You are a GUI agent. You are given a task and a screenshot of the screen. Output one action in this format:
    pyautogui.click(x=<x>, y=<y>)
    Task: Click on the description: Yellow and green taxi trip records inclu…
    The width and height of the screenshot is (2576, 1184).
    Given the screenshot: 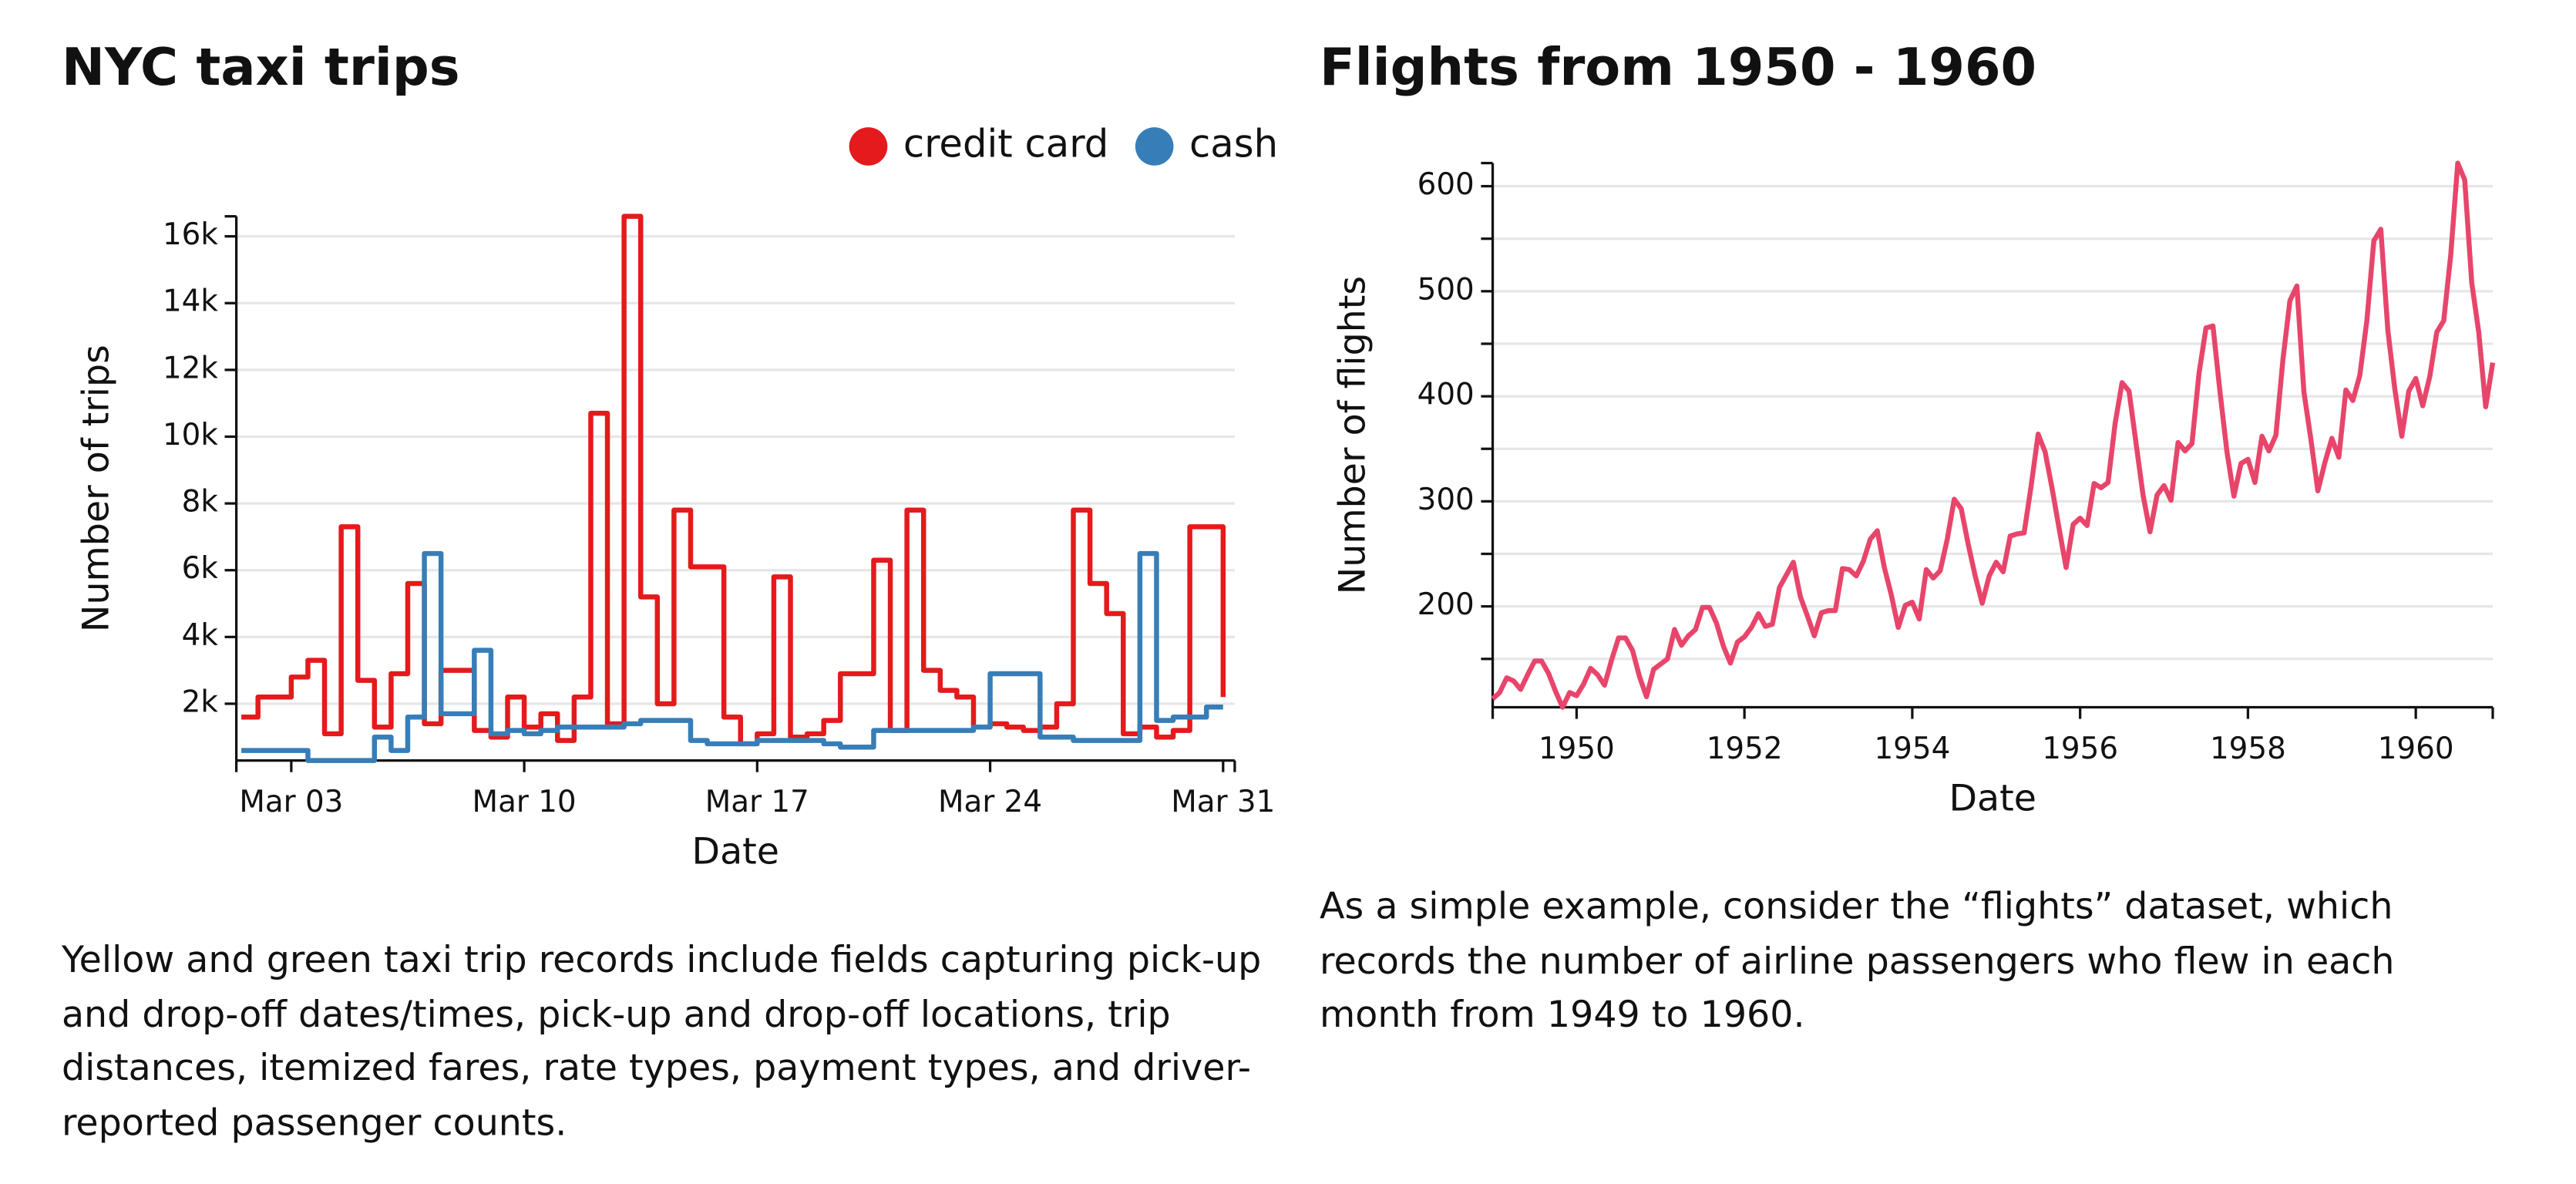 What is the action you would take?
    pyautogui.click(x=661, y=1042)
    